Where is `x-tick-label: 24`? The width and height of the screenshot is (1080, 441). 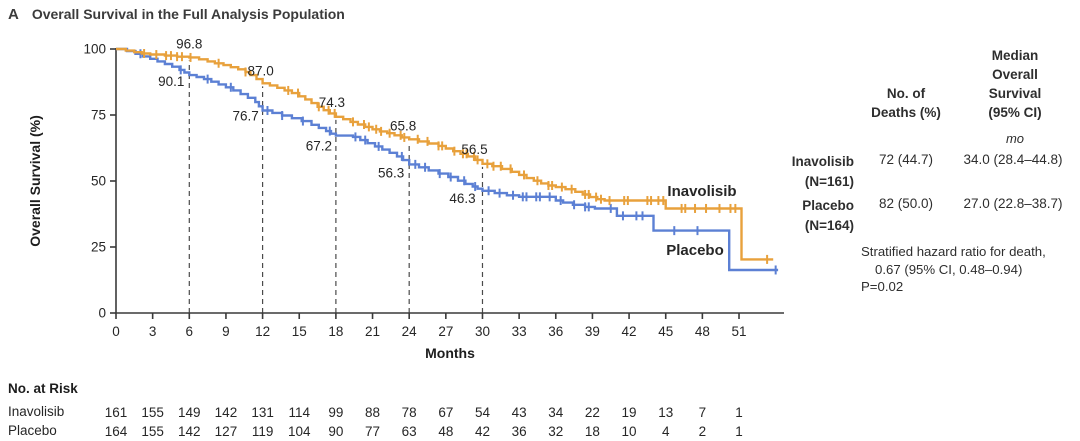
x-tick-label: 24 is located at coordinates (410, 331).